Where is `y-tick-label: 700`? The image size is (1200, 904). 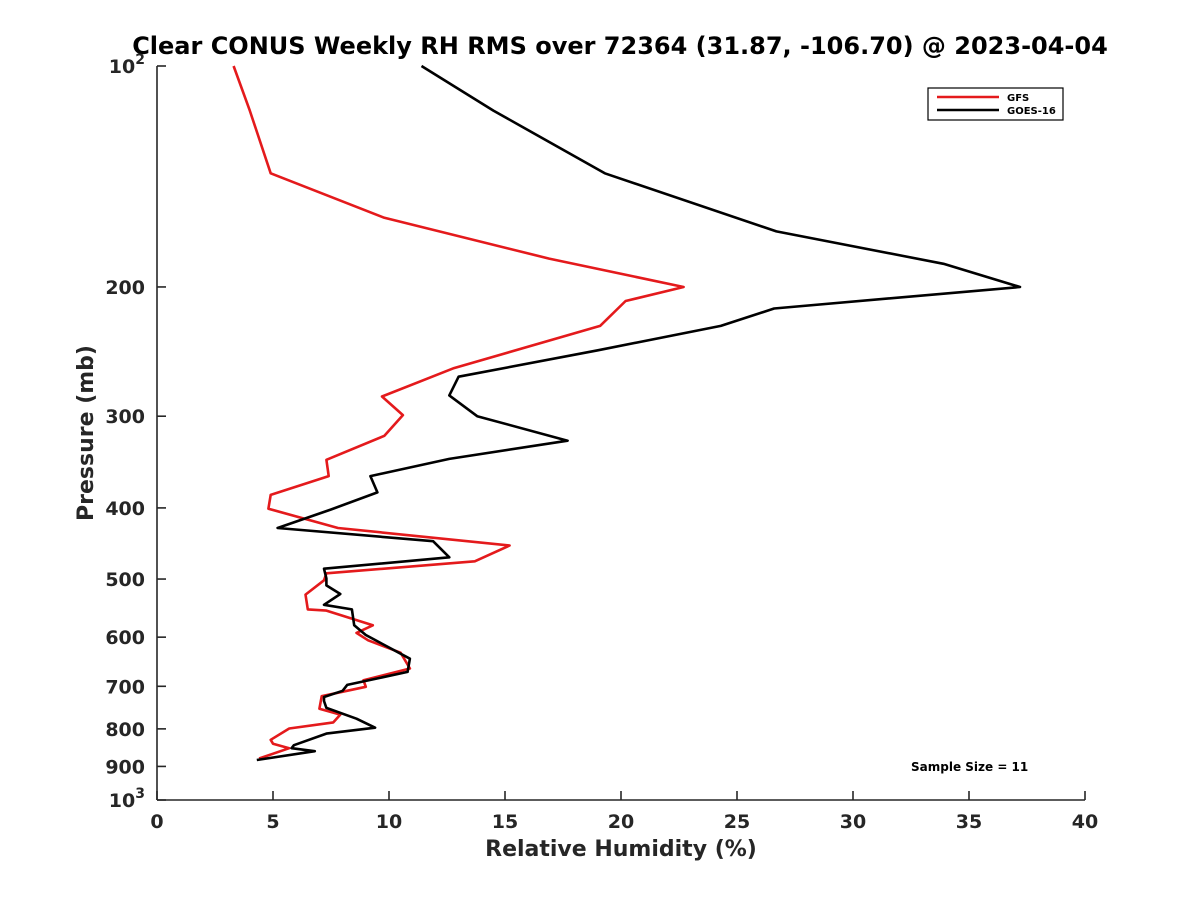 y-tick-label: 700 is located at coordinates (125, 687).